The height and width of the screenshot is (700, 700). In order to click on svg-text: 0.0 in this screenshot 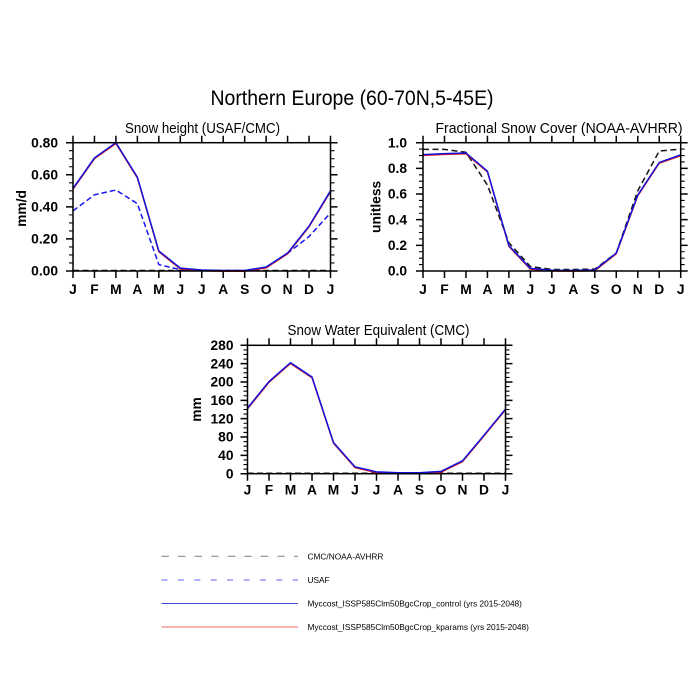, I will do `click(398, 271)`.